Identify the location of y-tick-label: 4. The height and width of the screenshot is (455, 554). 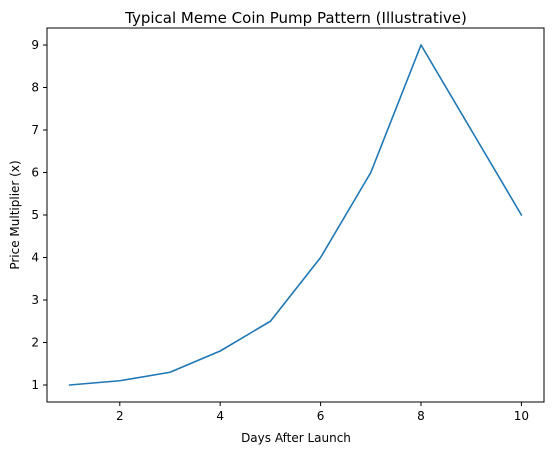
(35, 258).